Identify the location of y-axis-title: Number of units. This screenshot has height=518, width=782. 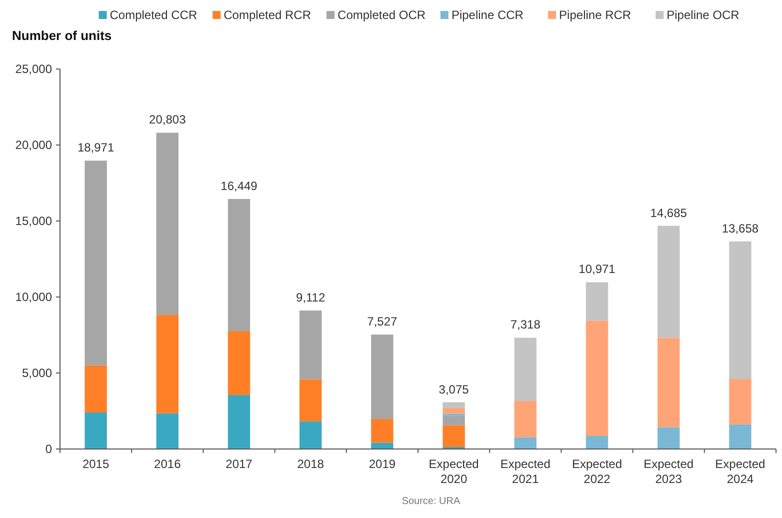
(62, 35).